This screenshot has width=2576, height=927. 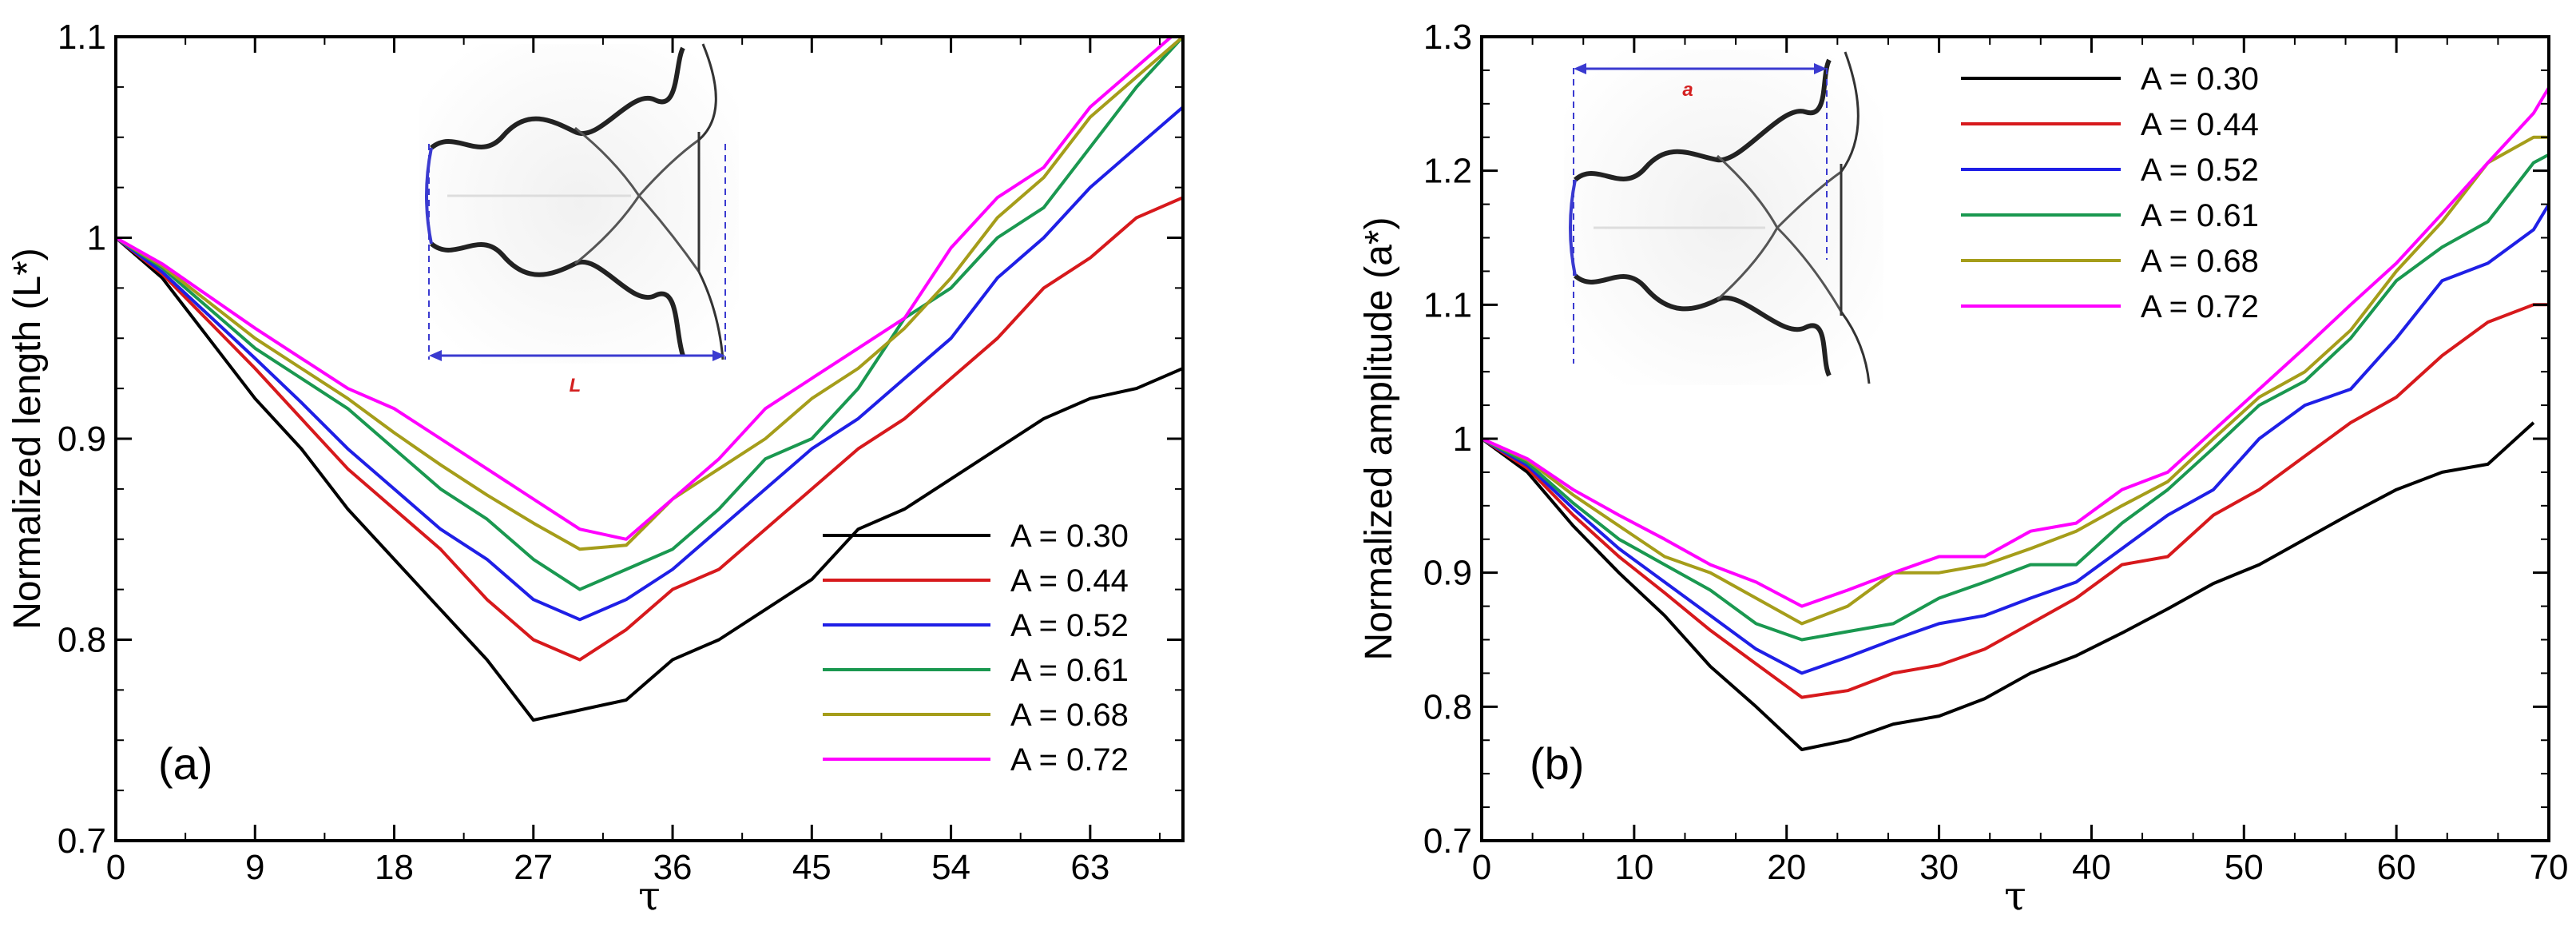 What do you see at coordinates (579, 204) in the screenshot?
I see `inset-a-background` at bounding box center [579, 204].